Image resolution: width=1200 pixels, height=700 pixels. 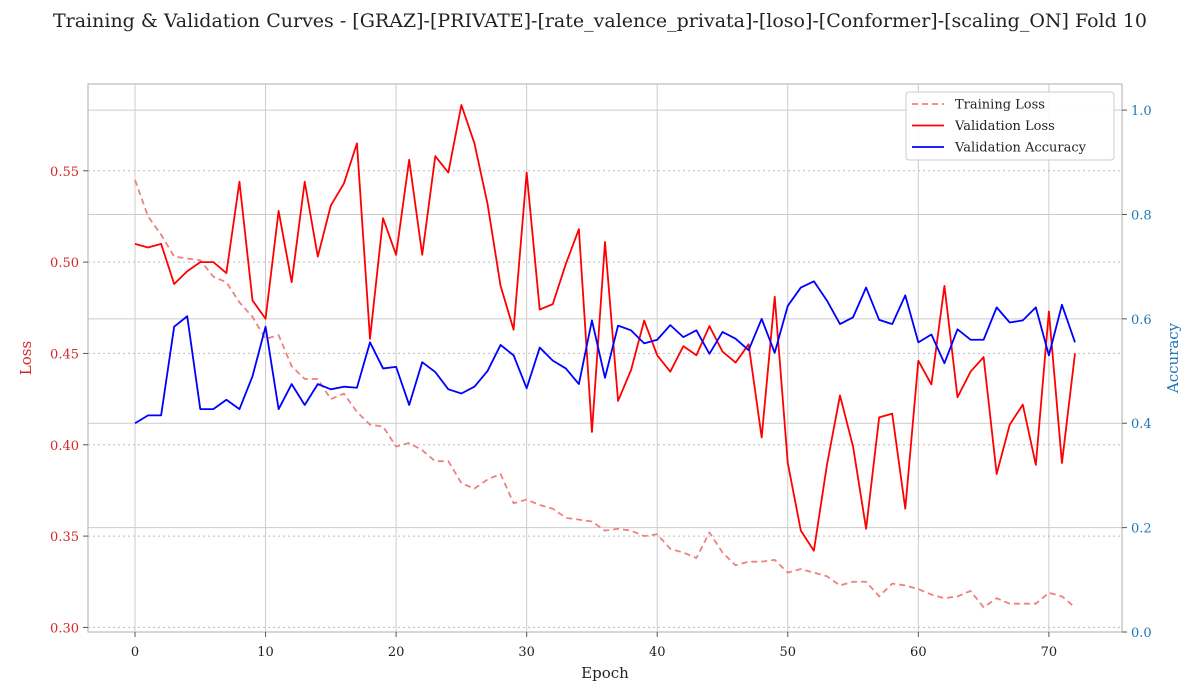 I want to click on x-tick-label: 10, so click(x=265, y=652).